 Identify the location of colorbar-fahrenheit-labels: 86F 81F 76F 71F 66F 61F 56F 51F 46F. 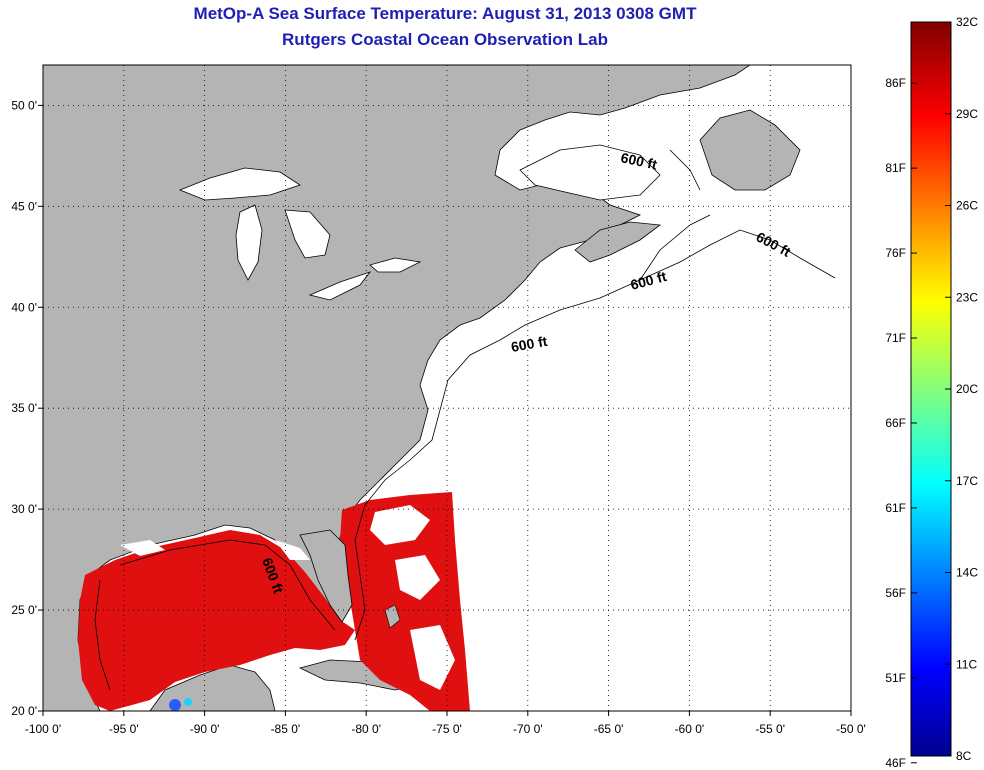
(901, 423).